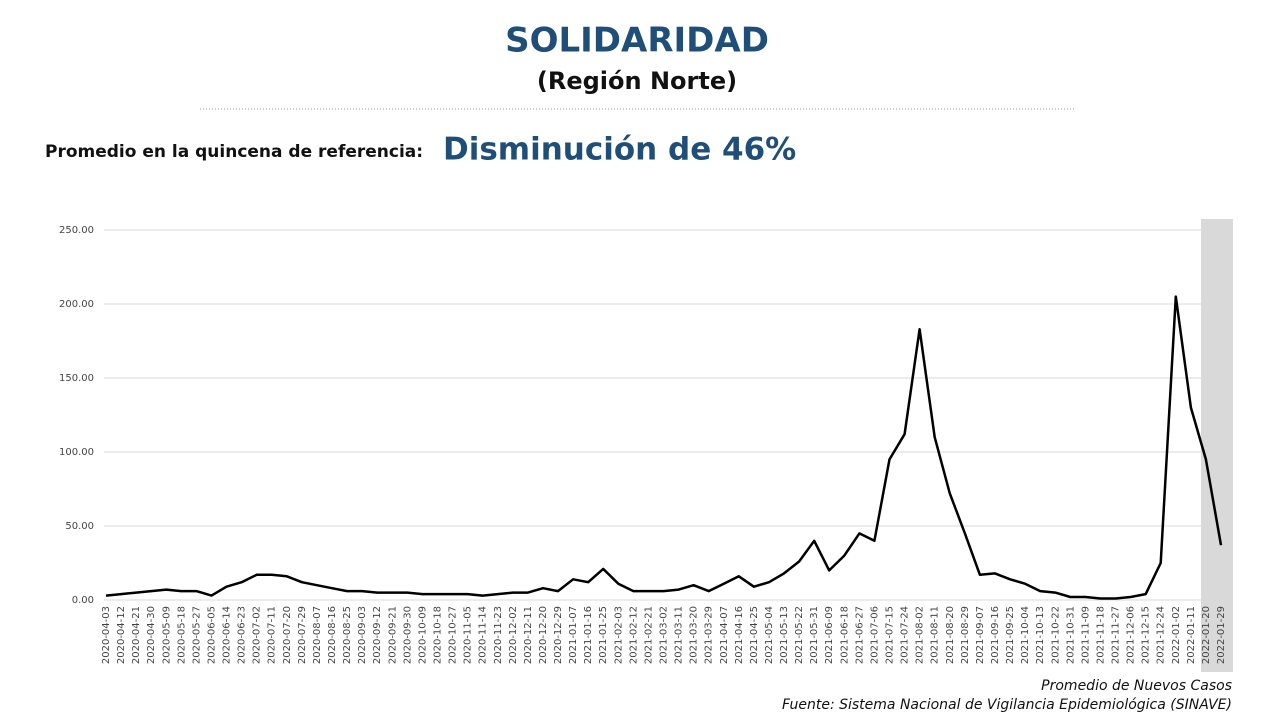 This screenshot has width=1280, height=720. Describe the element at coordinates (121, 635) in the screenshot. I see `x-tick-label: 2020-04-12` at that location.